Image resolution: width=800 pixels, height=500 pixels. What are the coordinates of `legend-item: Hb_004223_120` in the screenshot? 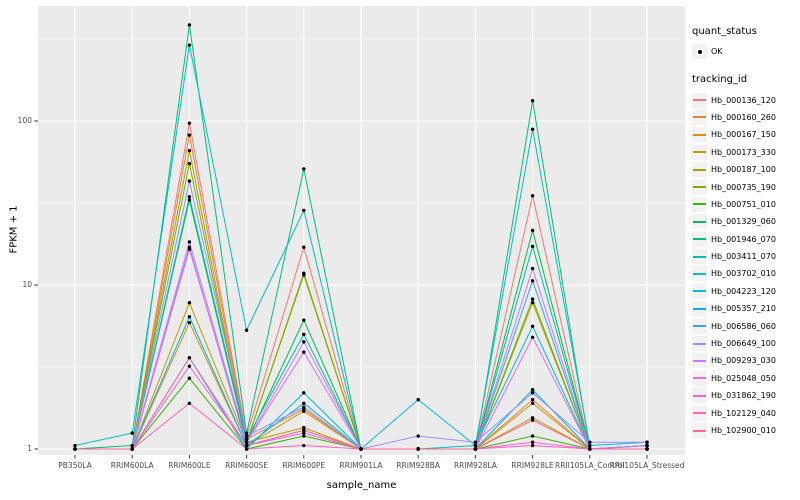 It's located at (745, 291).